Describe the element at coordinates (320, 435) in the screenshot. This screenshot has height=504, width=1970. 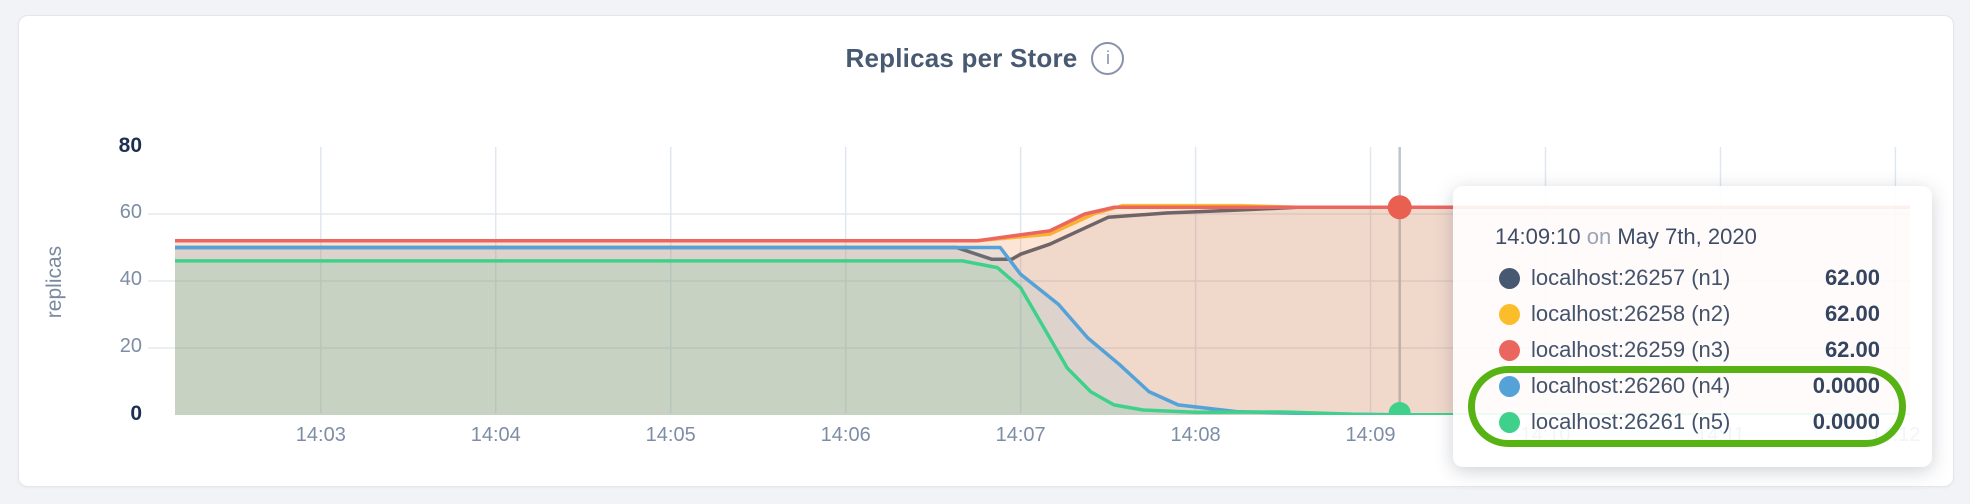
I see `x-tick-label: 14:03` at that location.